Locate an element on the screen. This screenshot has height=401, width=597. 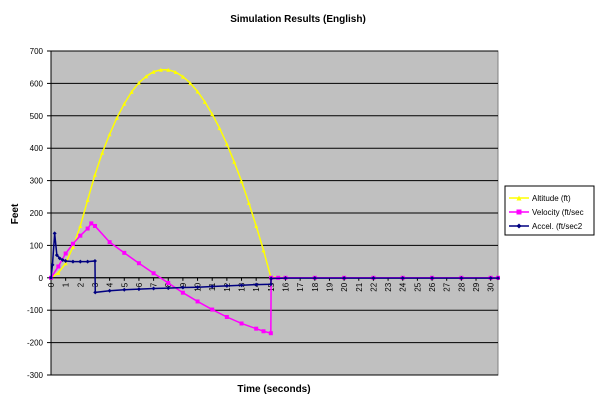
x-tick-label: 28 is located at coordinates (461, 286).